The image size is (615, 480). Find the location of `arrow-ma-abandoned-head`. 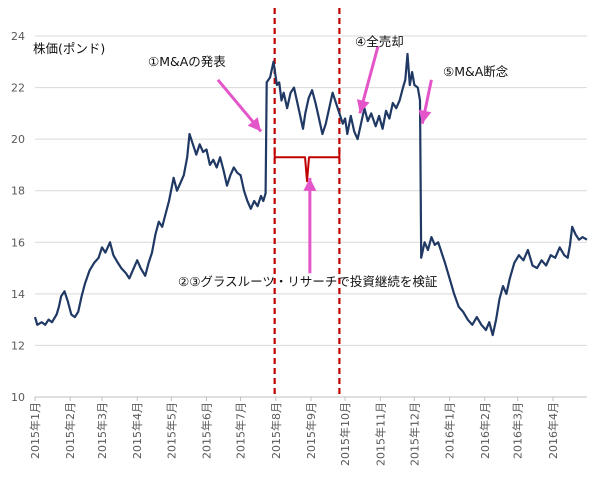

arrow-ma-abandoned-head is located at coordinates (425, 116).